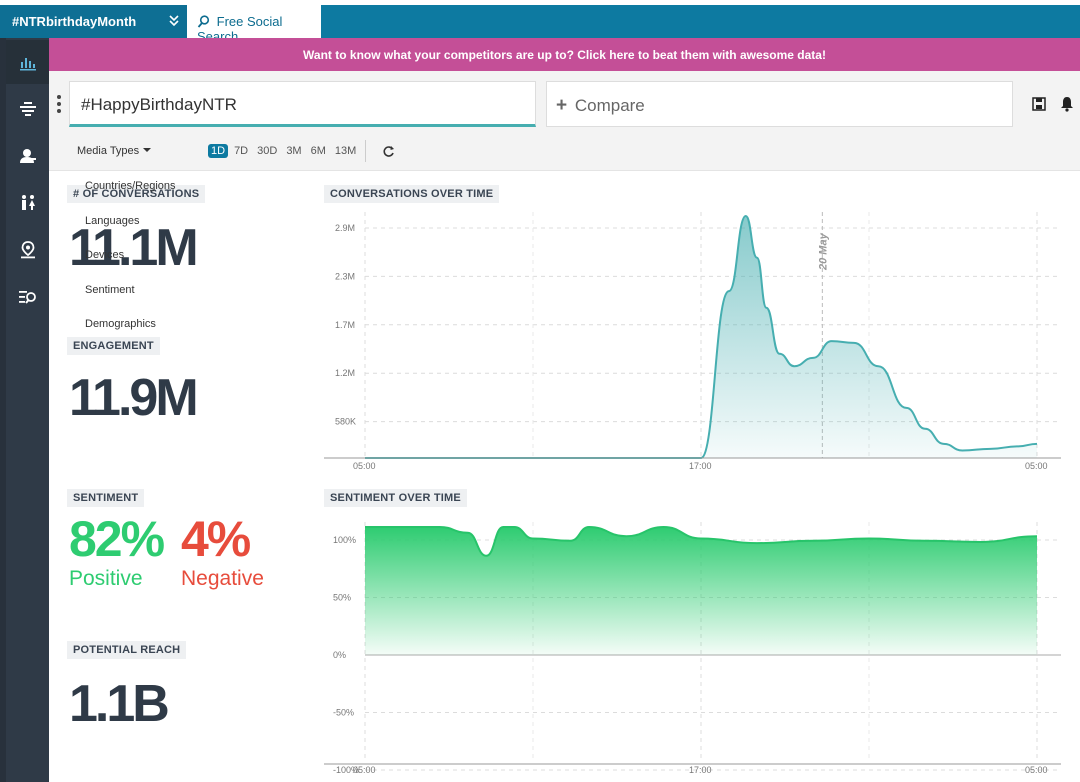 The image size is (1080, 782). What do you see at coordinates (346, 770) in the screenshot?
I see `sent-y-tick: -100%` at bounding box center [346, 770].